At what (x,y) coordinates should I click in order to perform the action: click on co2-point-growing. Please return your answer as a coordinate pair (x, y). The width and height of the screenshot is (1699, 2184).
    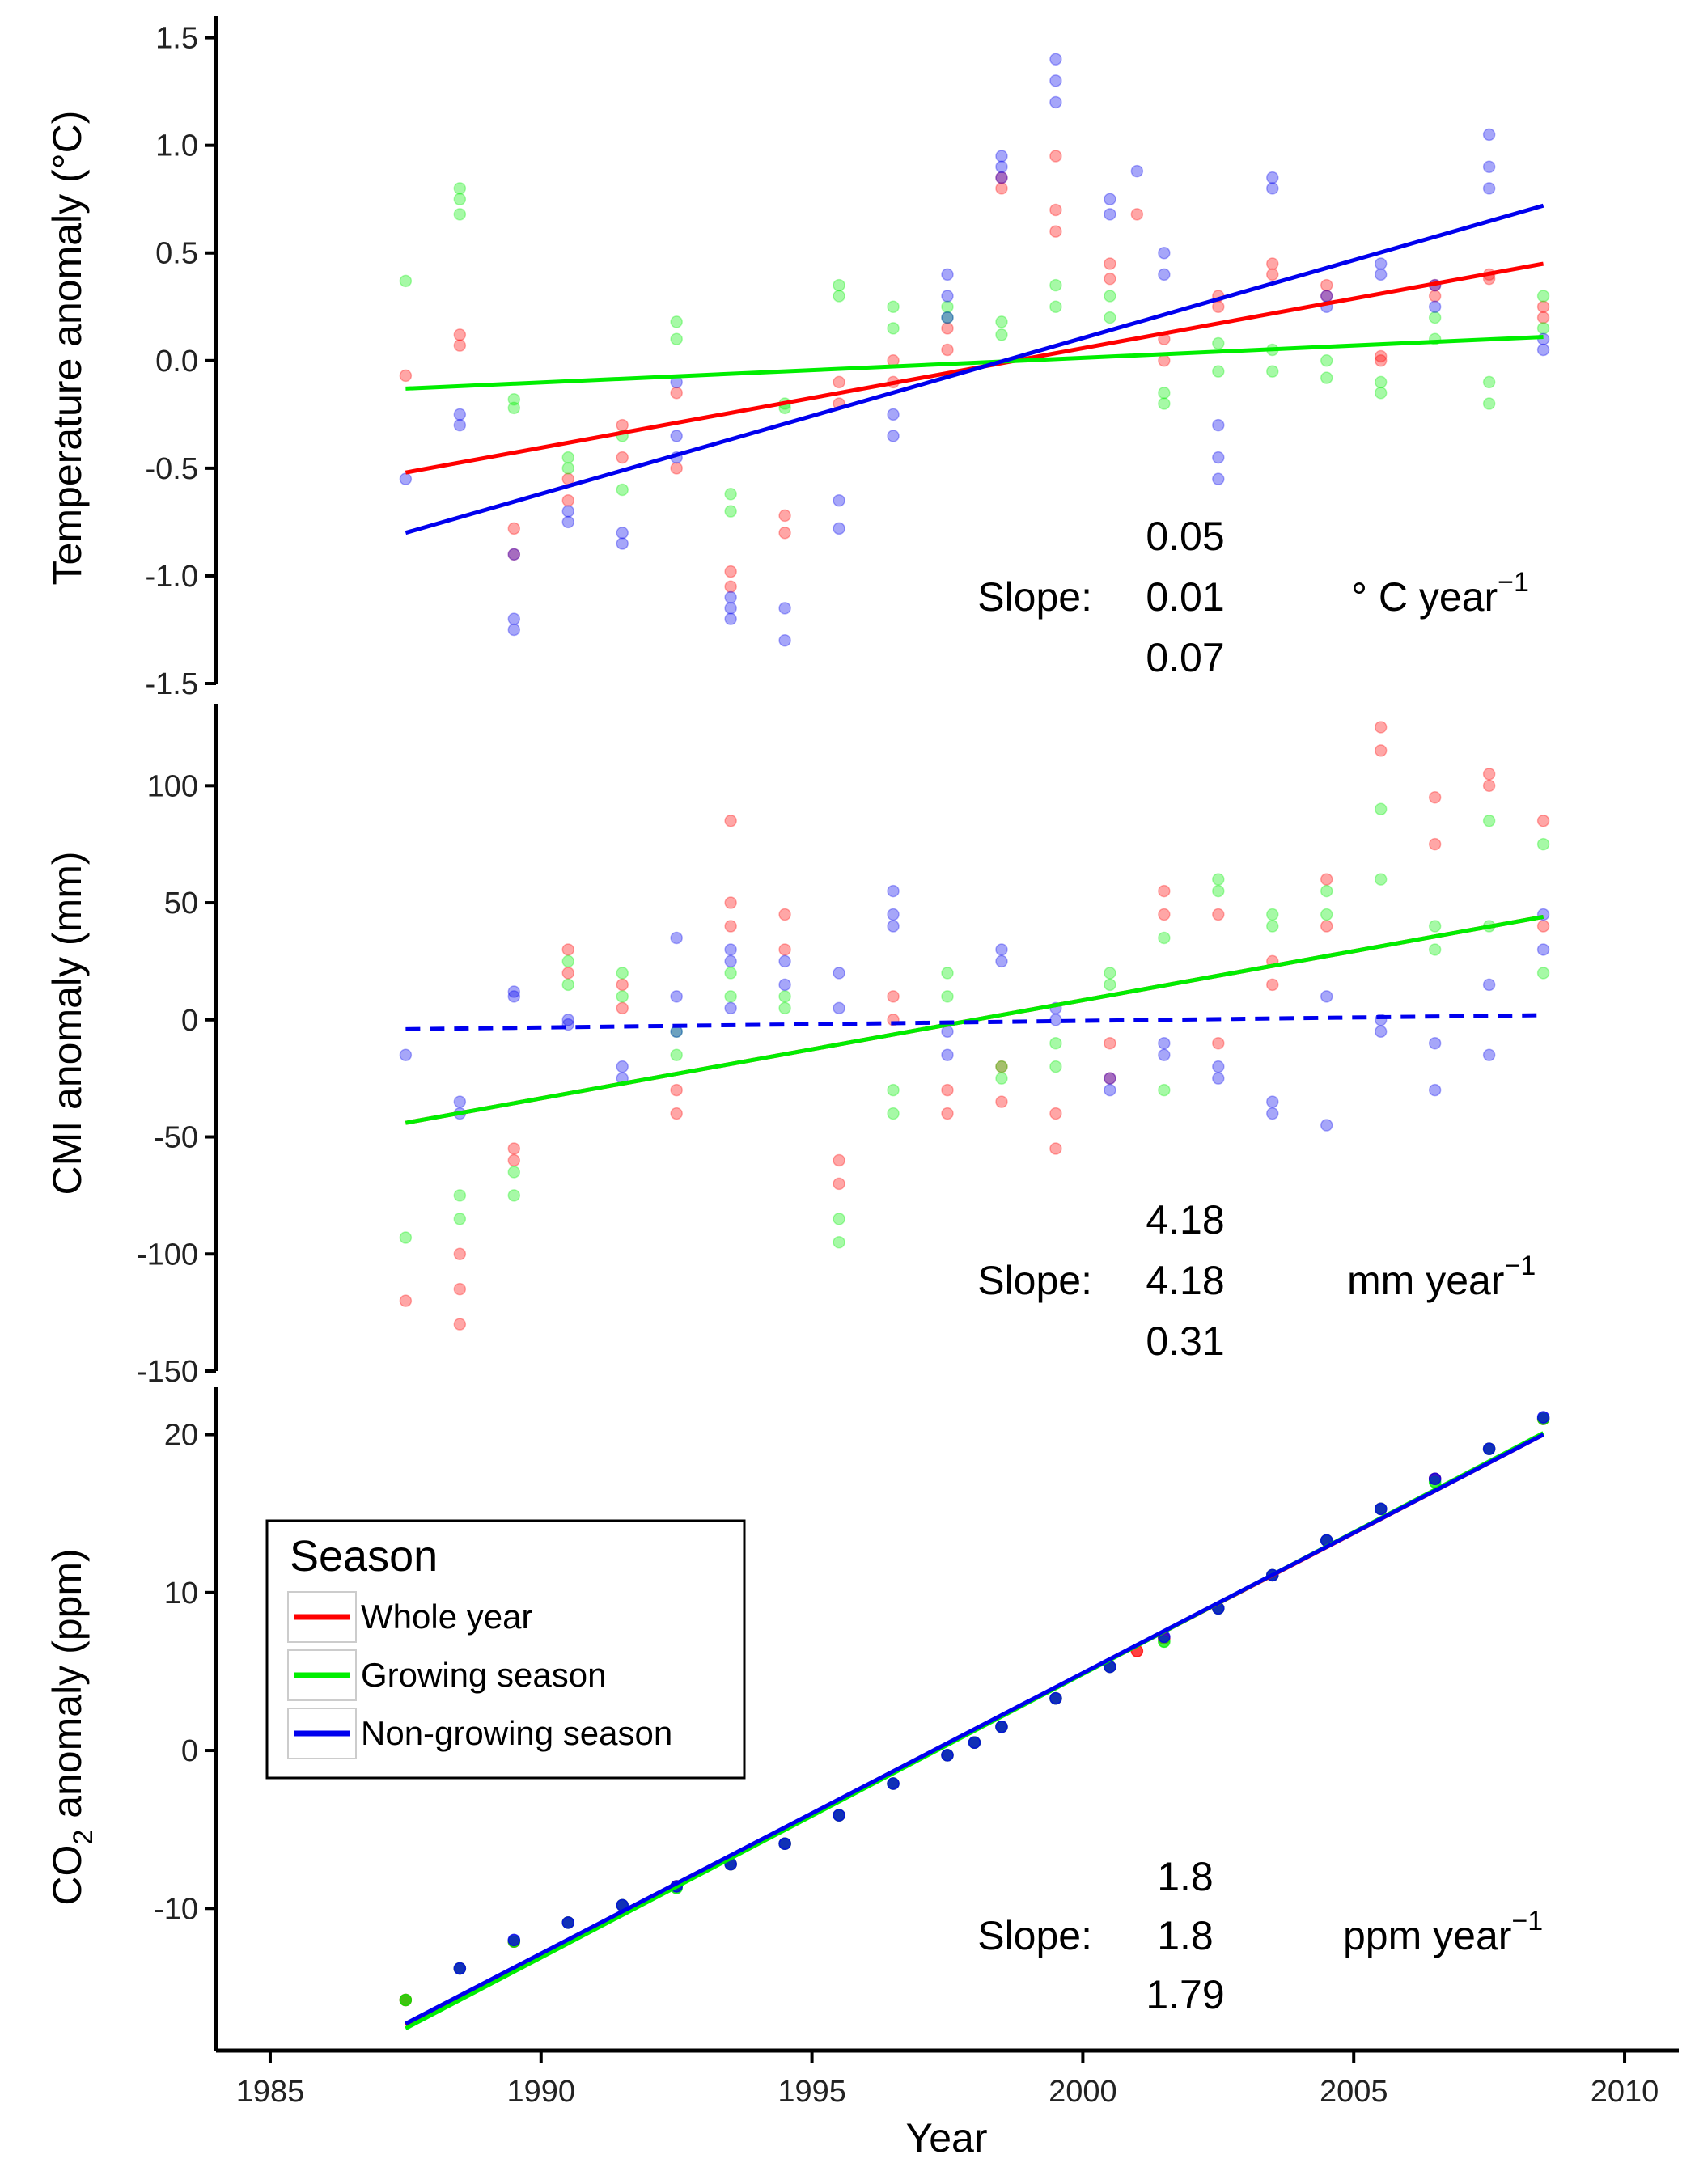
    Looking at the image, I should click on (406, 2000).